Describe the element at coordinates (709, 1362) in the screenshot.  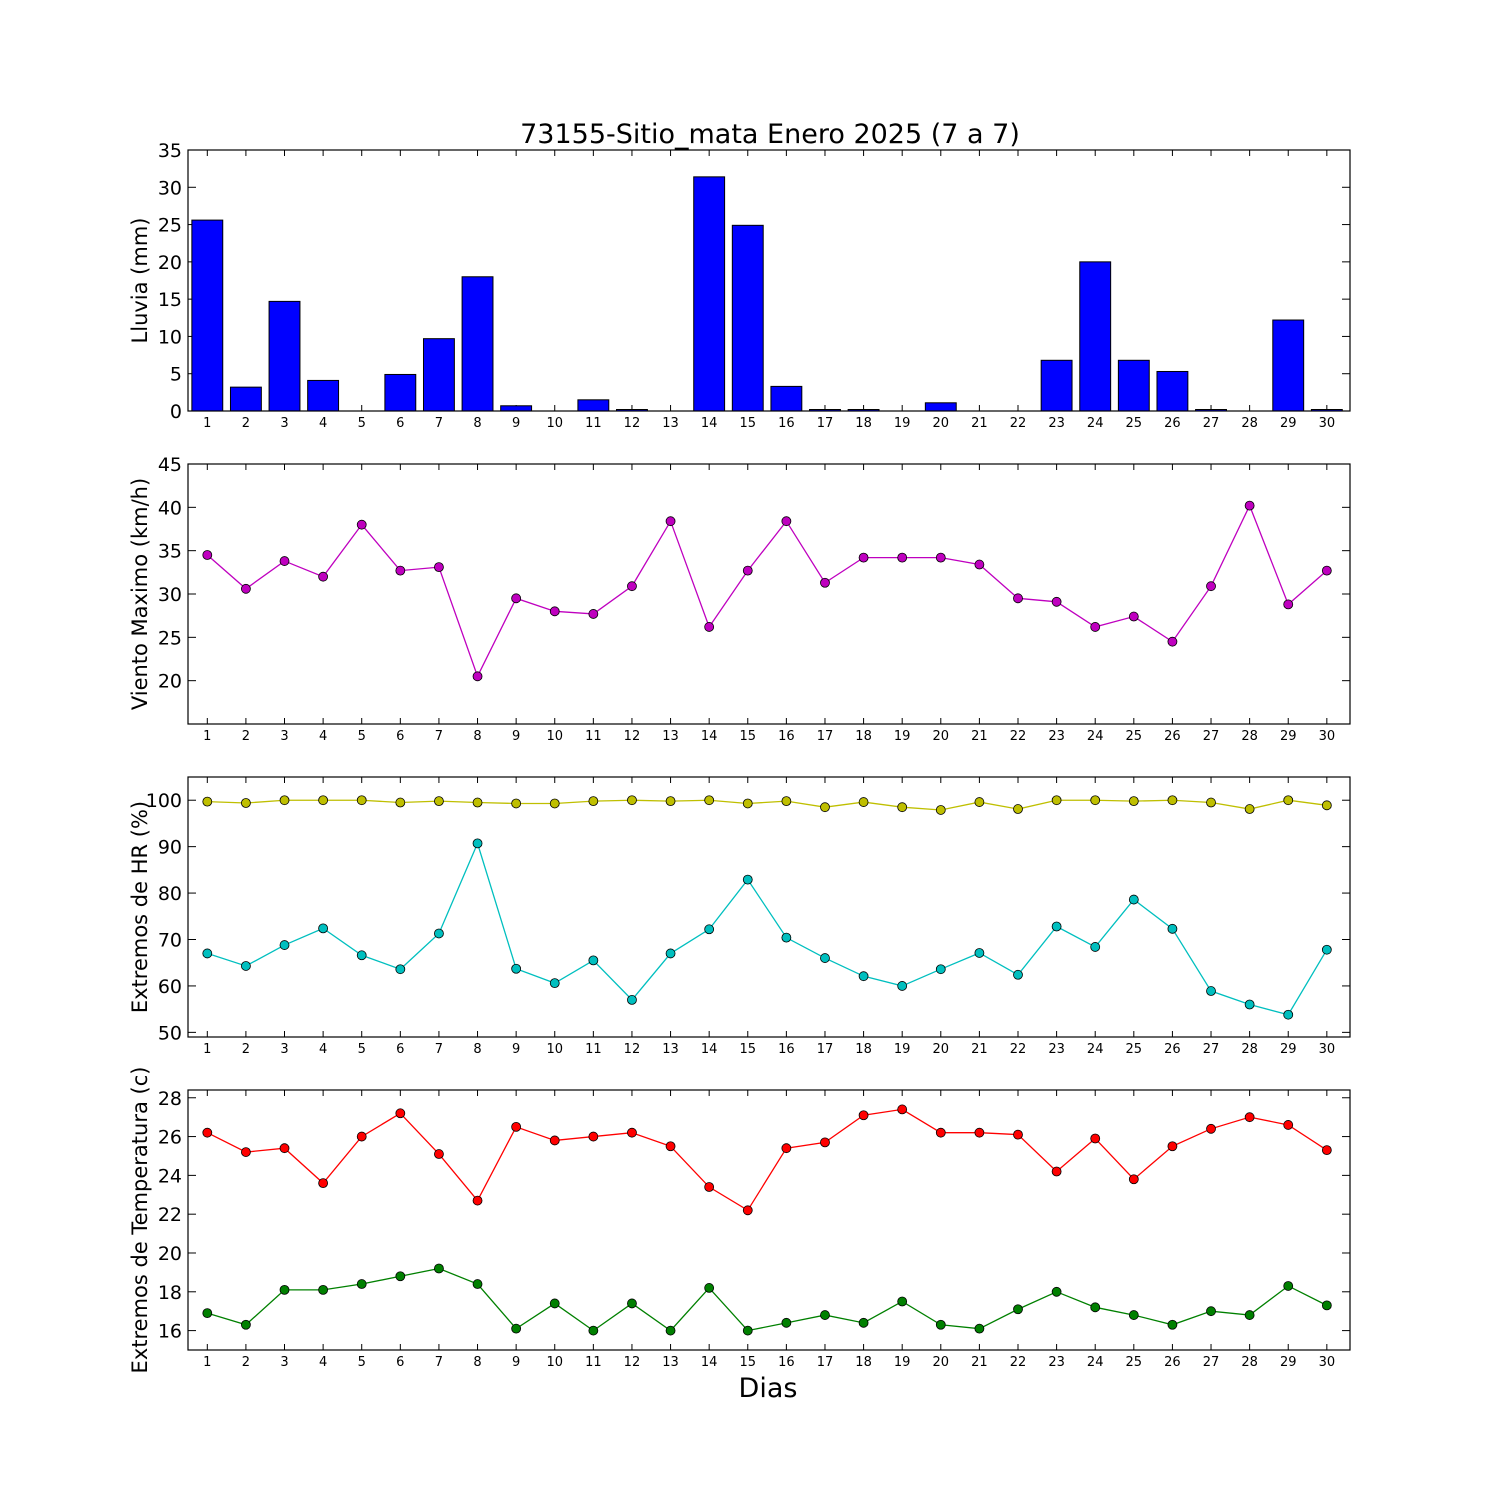
I see `x-tick-label: 14` at that location.